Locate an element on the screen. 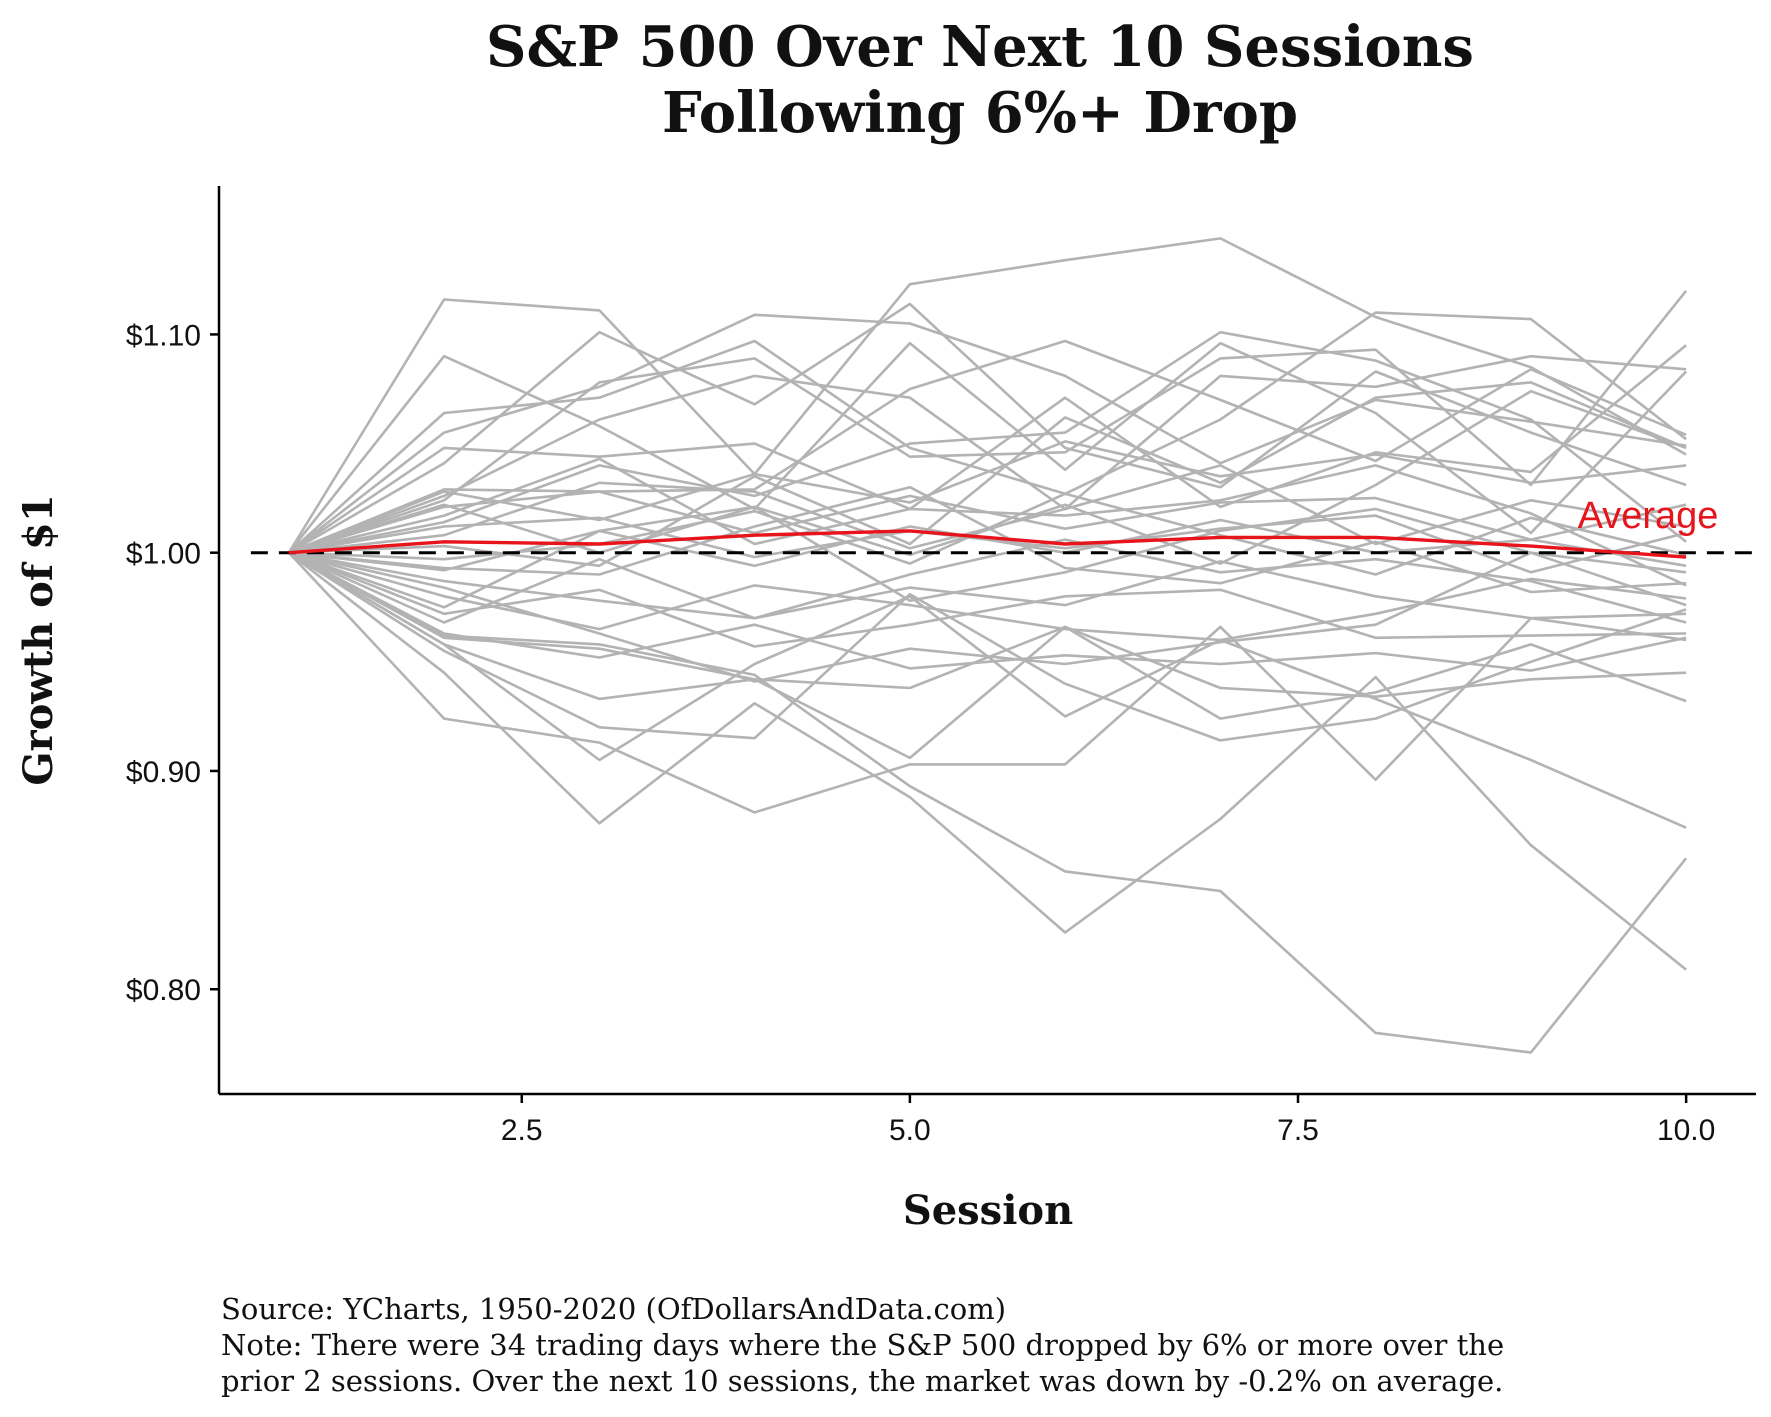 Image resolution: width=1771 pixels, height=1417 pixels. average-line is located at coordinates (987, 544).